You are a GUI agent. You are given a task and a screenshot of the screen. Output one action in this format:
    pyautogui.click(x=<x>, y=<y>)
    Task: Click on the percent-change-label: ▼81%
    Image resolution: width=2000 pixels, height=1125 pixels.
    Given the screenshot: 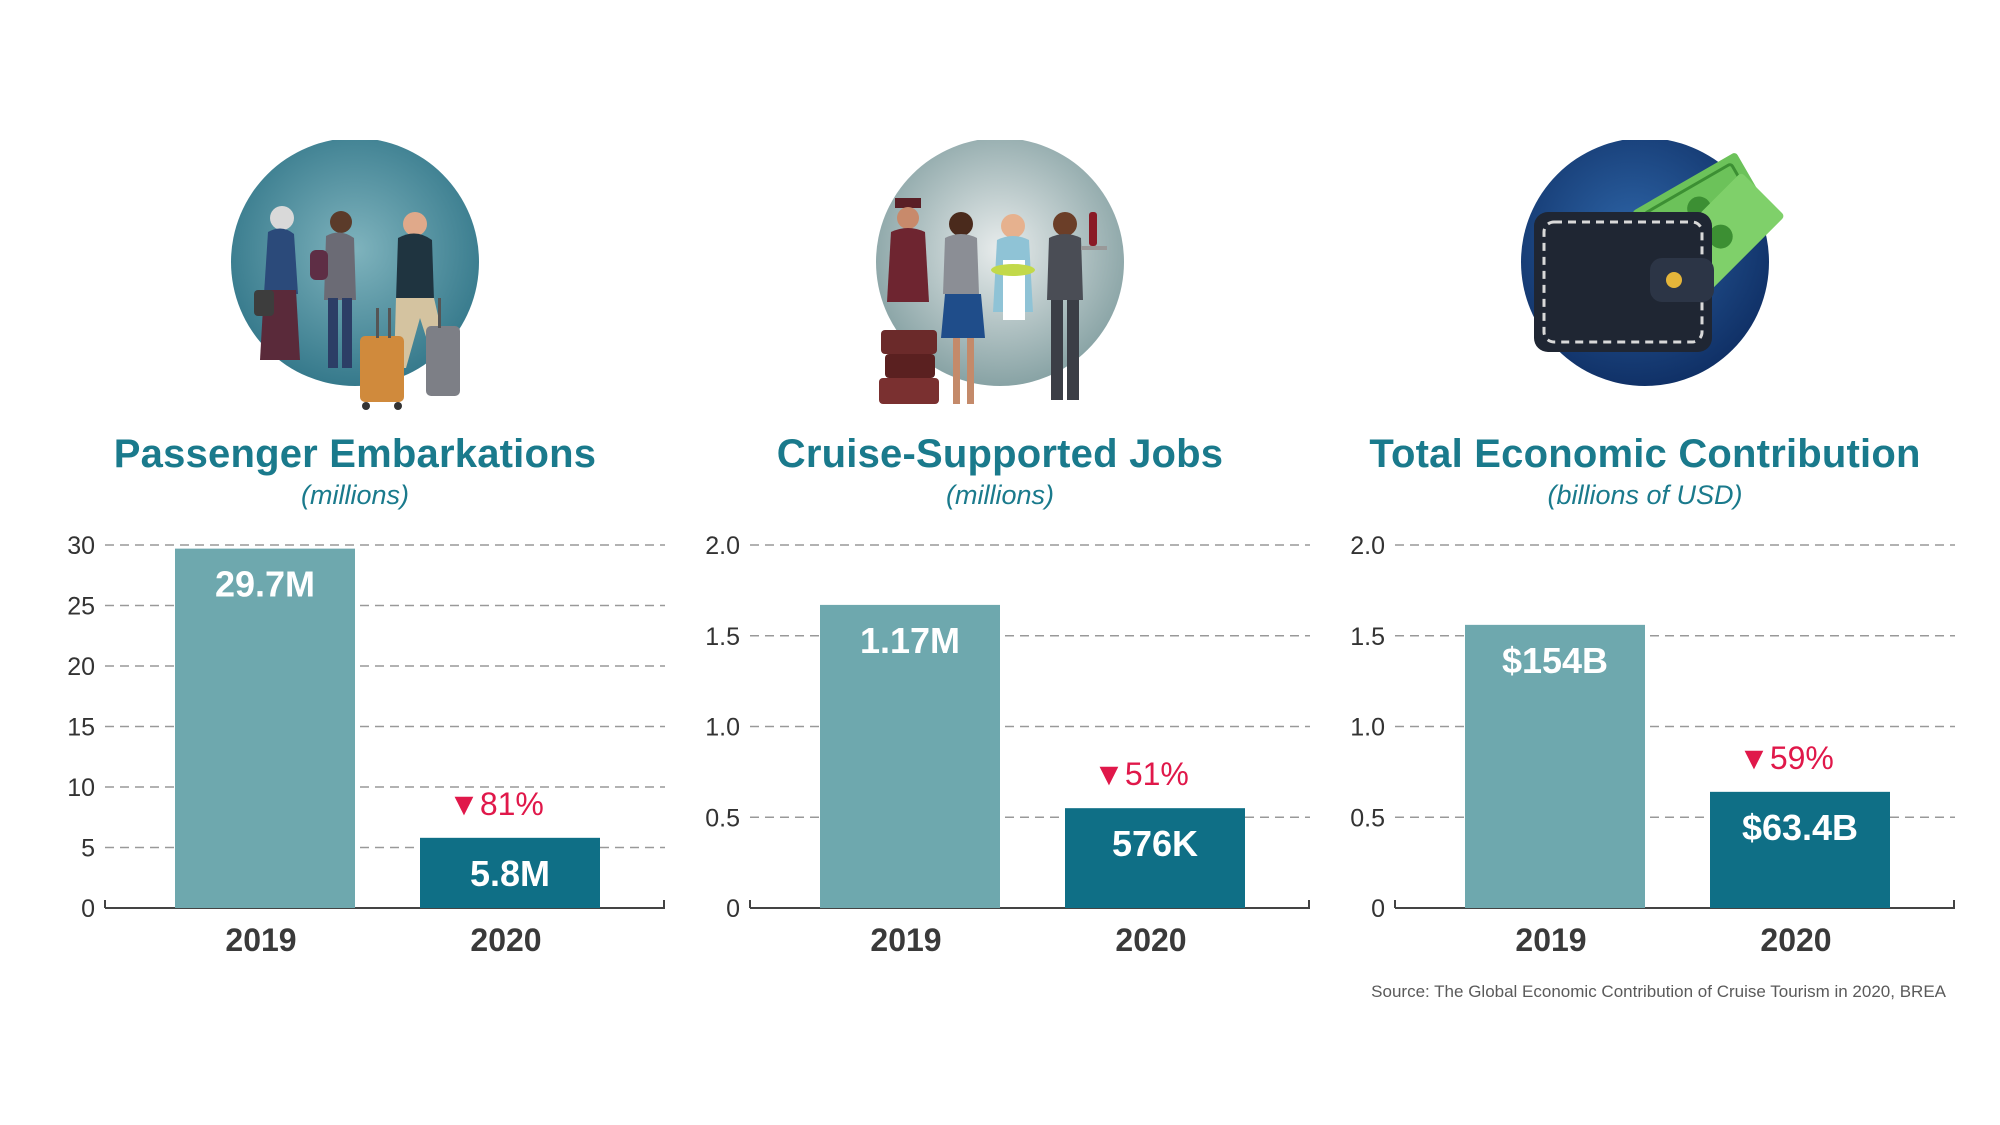 What is the action you would take?
    pyautogui.click(x=496, y=804)
    